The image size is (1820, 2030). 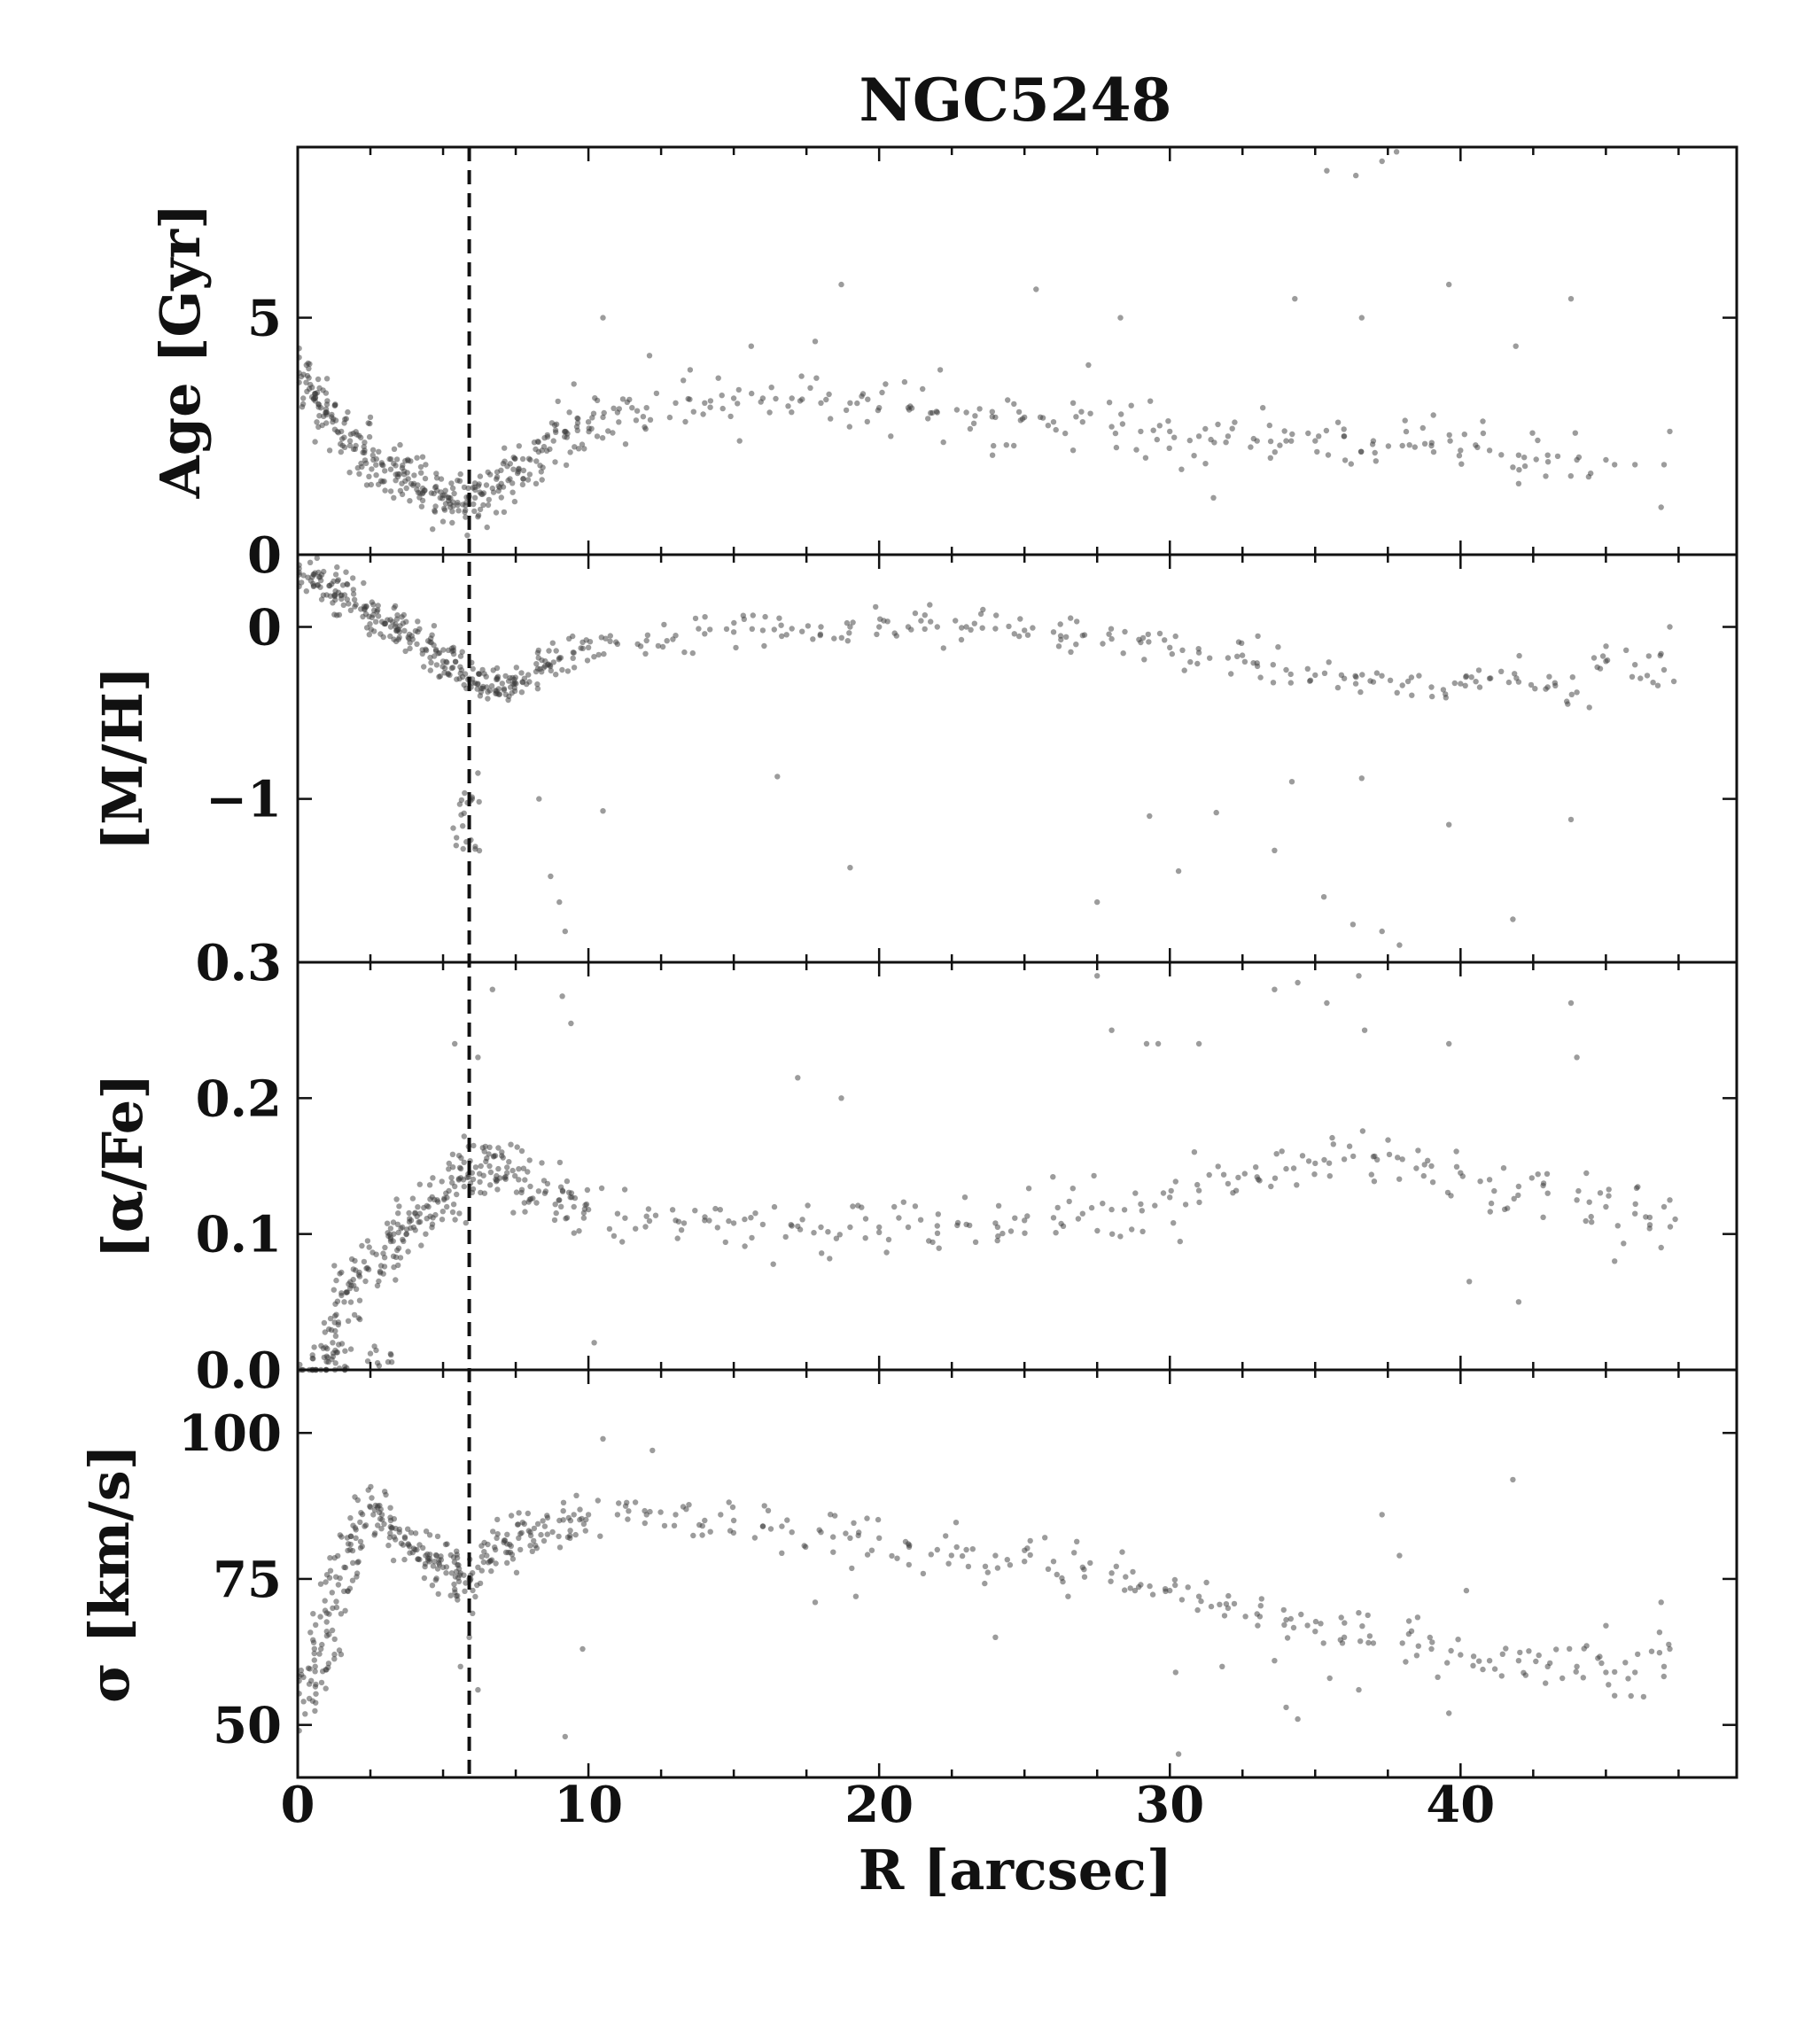 I want to click on x-tick-labels: 0 10 20 30 40, so click(x=888, y=1805).